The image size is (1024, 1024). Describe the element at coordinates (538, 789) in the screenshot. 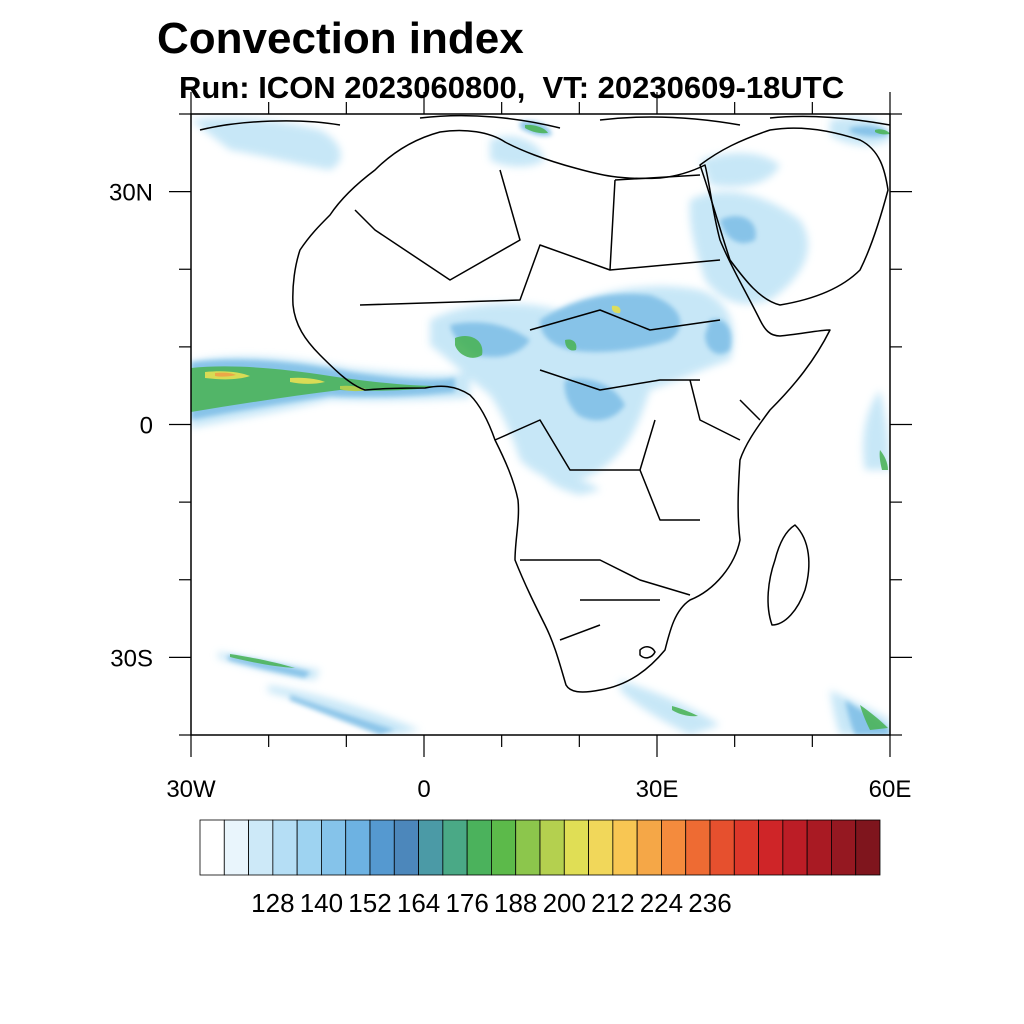

I see `longitude-tick-labels: 30W 0 30E 60E` at that location.